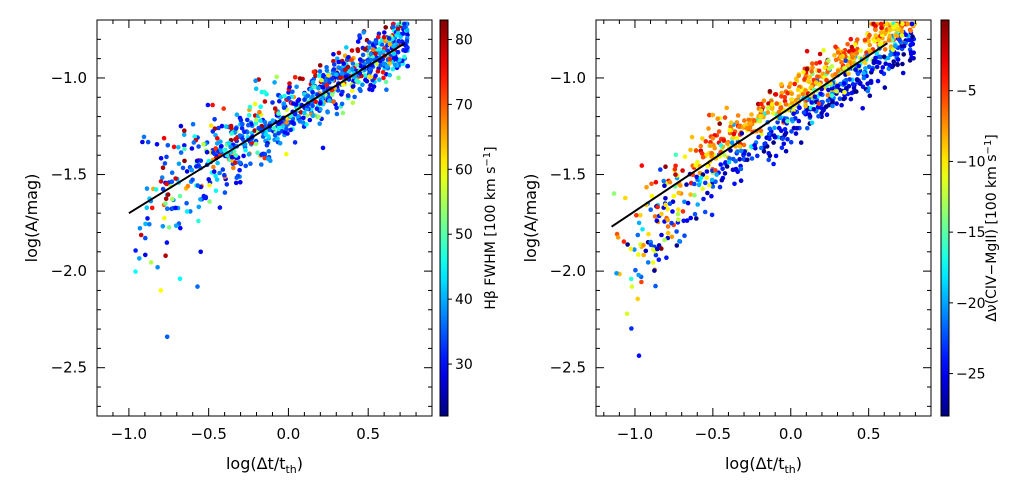 This screenshot has width=1020, height=485. Describe the element at coordinates (971, 162) in the screenshot. I see `colorbar-tick-label: −10` at that location.